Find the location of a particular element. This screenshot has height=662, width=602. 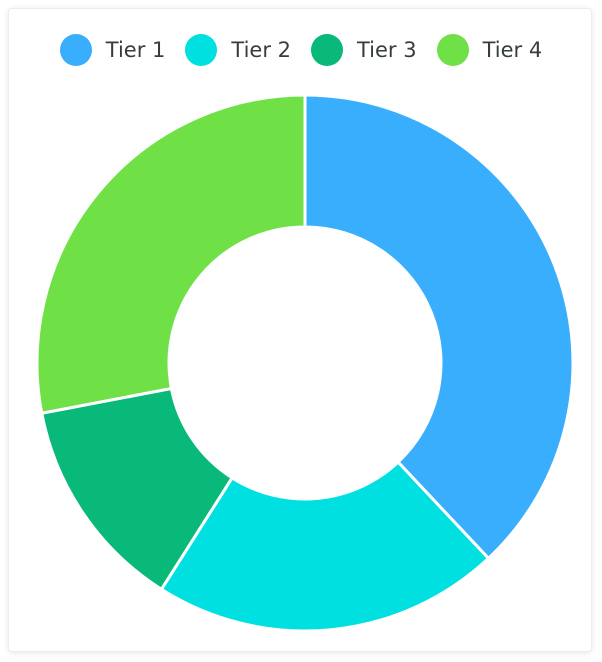

legend-item-tier-4: Tier 4 is located at coordinates (489, 50).